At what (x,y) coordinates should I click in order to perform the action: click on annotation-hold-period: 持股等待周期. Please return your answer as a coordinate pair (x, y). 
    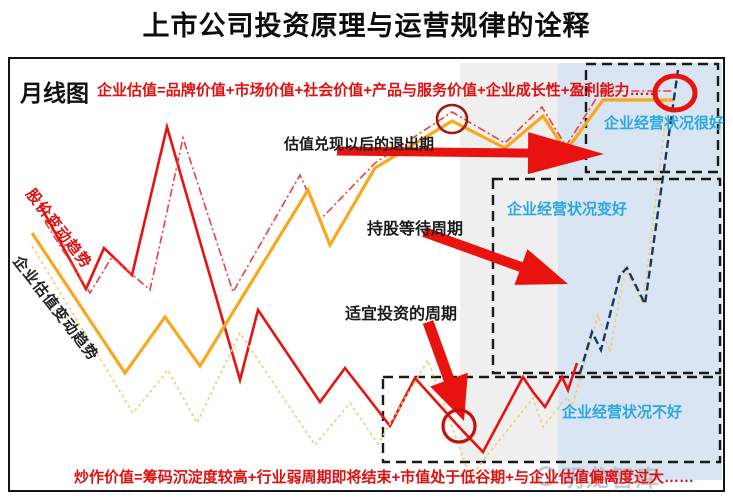
    Looking at the image, I should click on (415, 229).